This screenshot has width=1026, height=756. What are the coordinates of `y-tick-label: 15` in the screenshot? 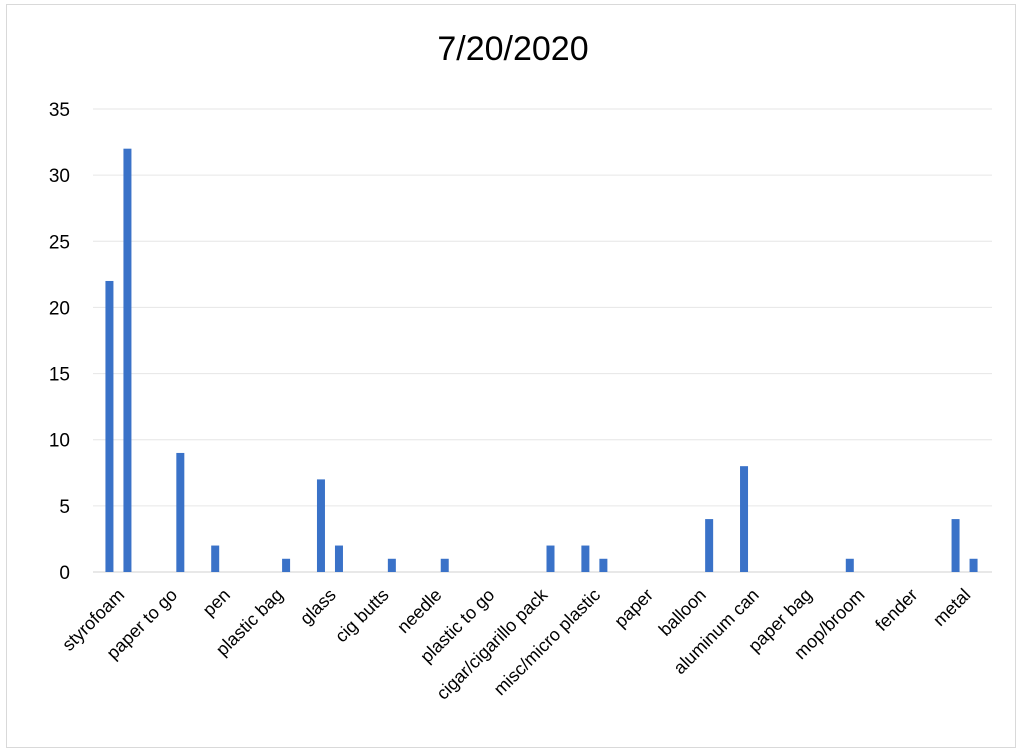 It's located at (59, 375).